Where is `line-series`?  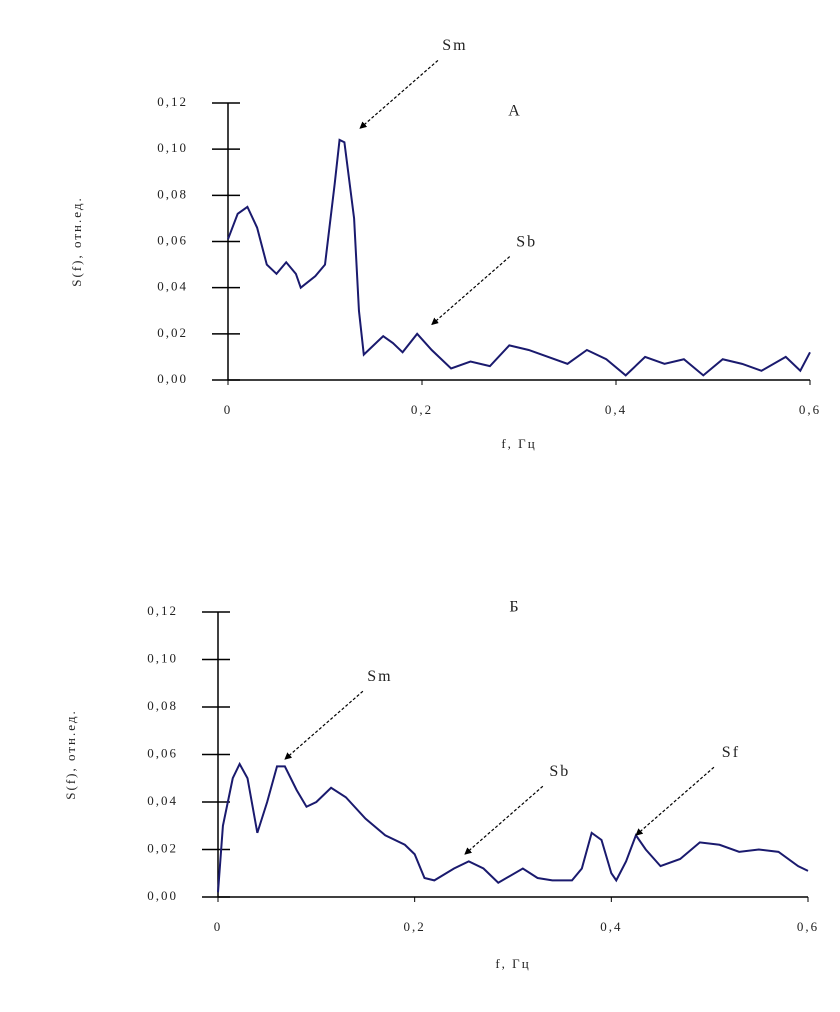
line-series is located at coordinates (513, 827).